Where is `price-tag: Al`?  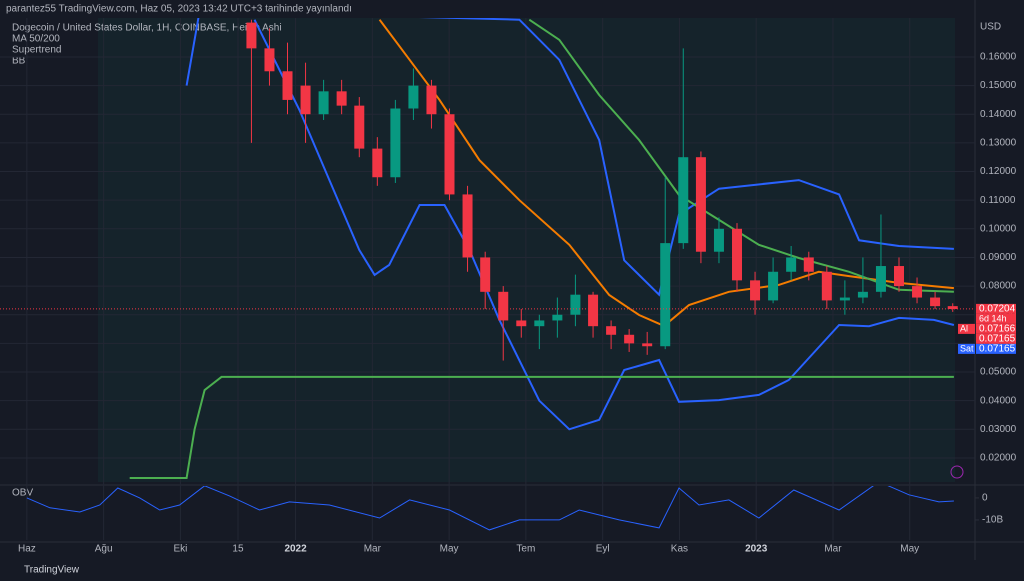
price-tag: Al is located at coordinates (964, 328).